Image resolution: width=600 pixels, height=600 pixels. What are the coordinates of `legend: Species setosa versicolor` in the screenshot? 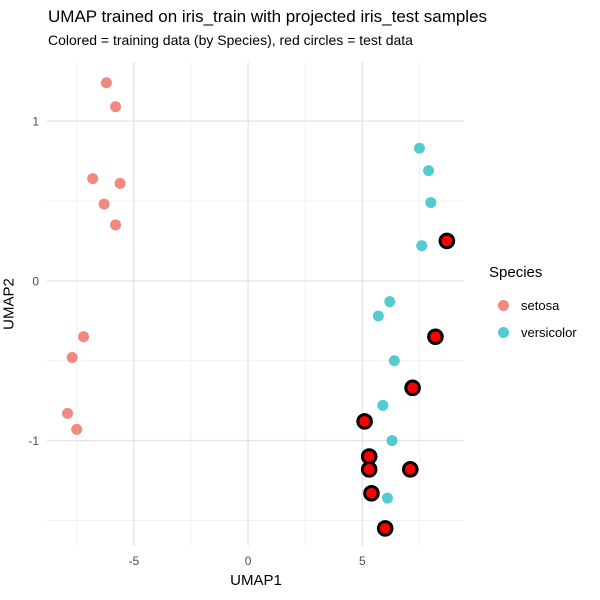 It's located at (533, 305).